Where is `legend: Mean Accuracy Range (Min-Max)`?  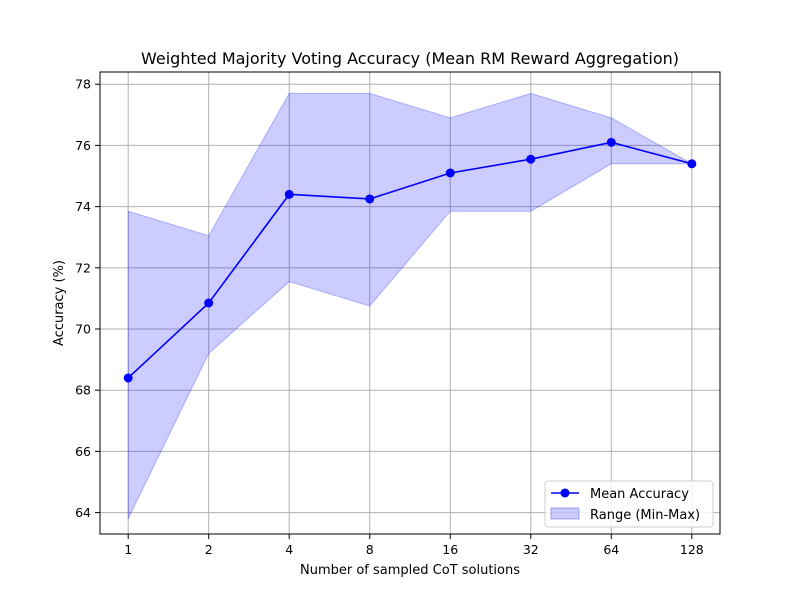
legend: Mean Accuracy Range (Min-Max) is located at coordinates (629, 504).